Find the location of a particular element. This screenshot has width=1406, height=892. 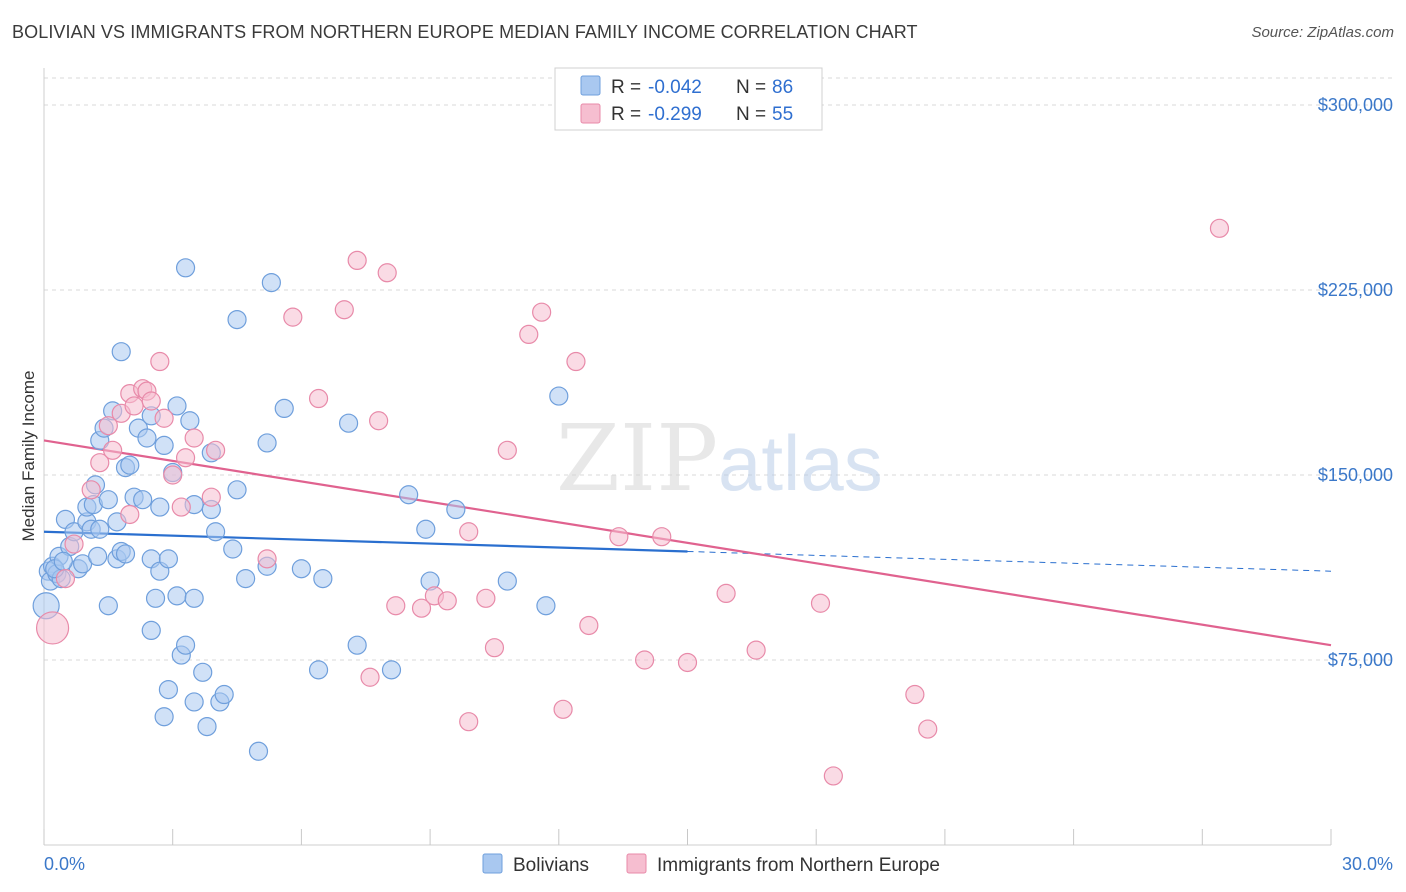

y-tick-labels: $75,000 $150,000 $225,000 $300,000 is located at coordinates (1355, 382).